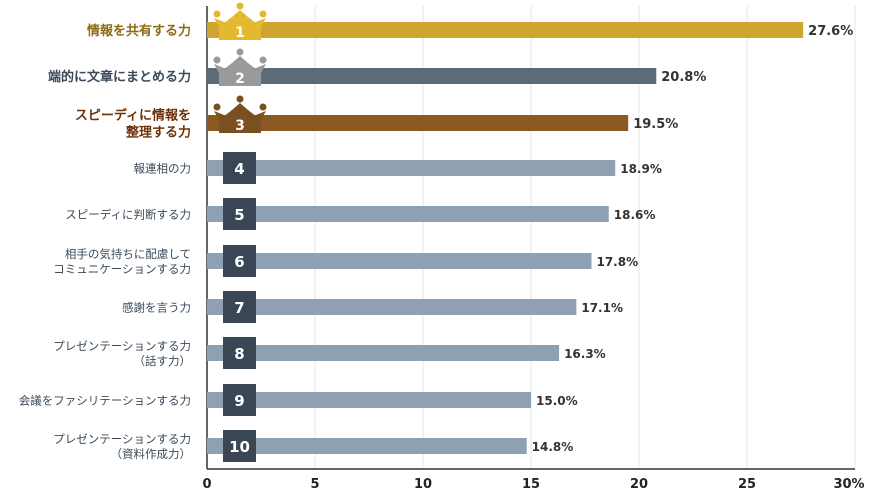 The height and width of the screenshot is (504, 870). What do you see at coordinates (639, 484) in the screenshot?
I see `x-tick-label: 20` at bounding box center [639, 484].